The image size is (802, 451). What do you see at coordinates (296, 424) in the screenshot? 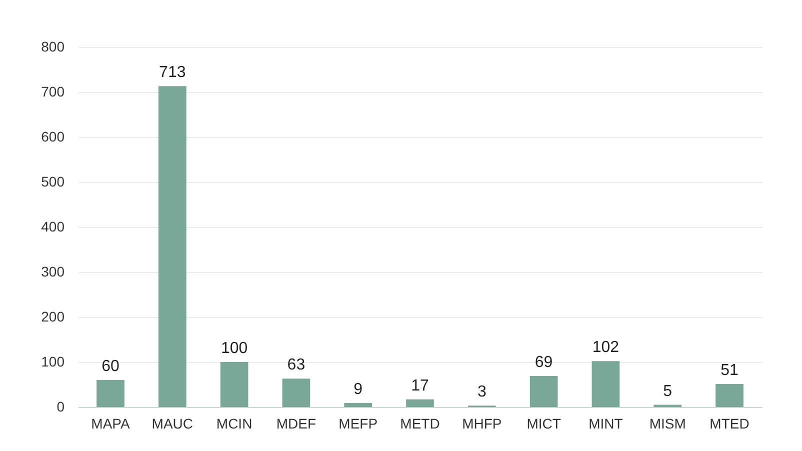
I see `x-tick-label: MDEF` at bounding box center [296, 424].